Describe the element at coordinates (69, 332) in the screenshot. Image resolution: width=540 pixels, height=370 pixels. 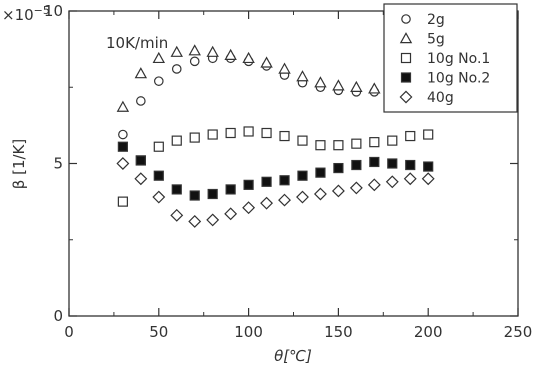
I see `x-tick-label: 0` at that location.